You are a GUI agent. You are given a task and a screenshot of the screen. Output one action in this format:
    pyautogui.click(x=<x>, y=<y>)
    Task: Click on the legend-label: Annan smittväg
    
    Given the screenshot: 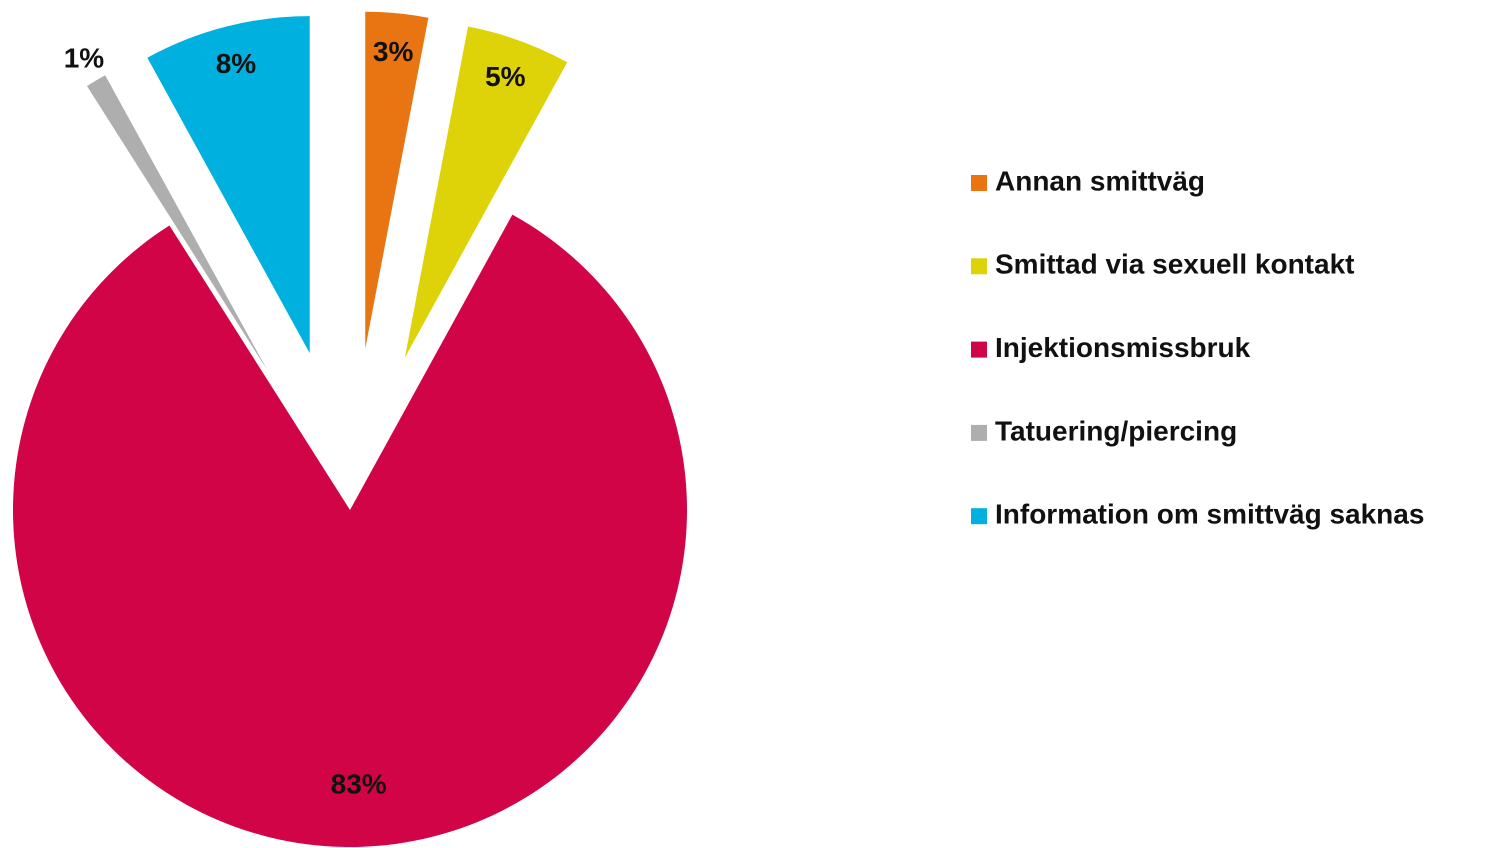 What is the action you would take?
    pyautogui.click(x=1100, y=180)
    